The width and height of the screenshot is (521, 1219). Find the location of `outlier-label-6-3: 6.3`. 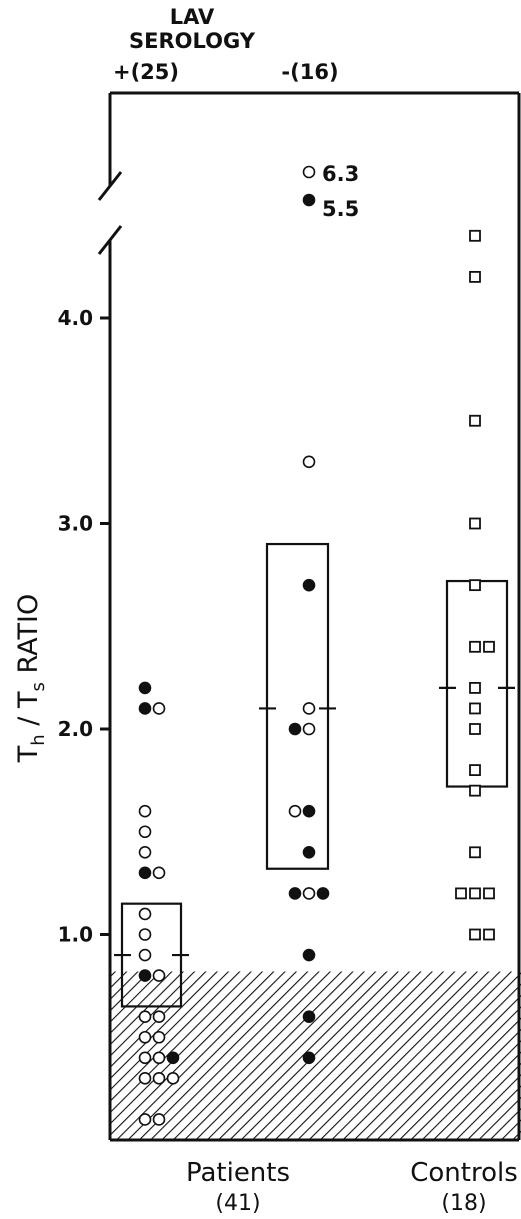

outlier-label-6-3: 6.3 is located at coordinates (340, 174).